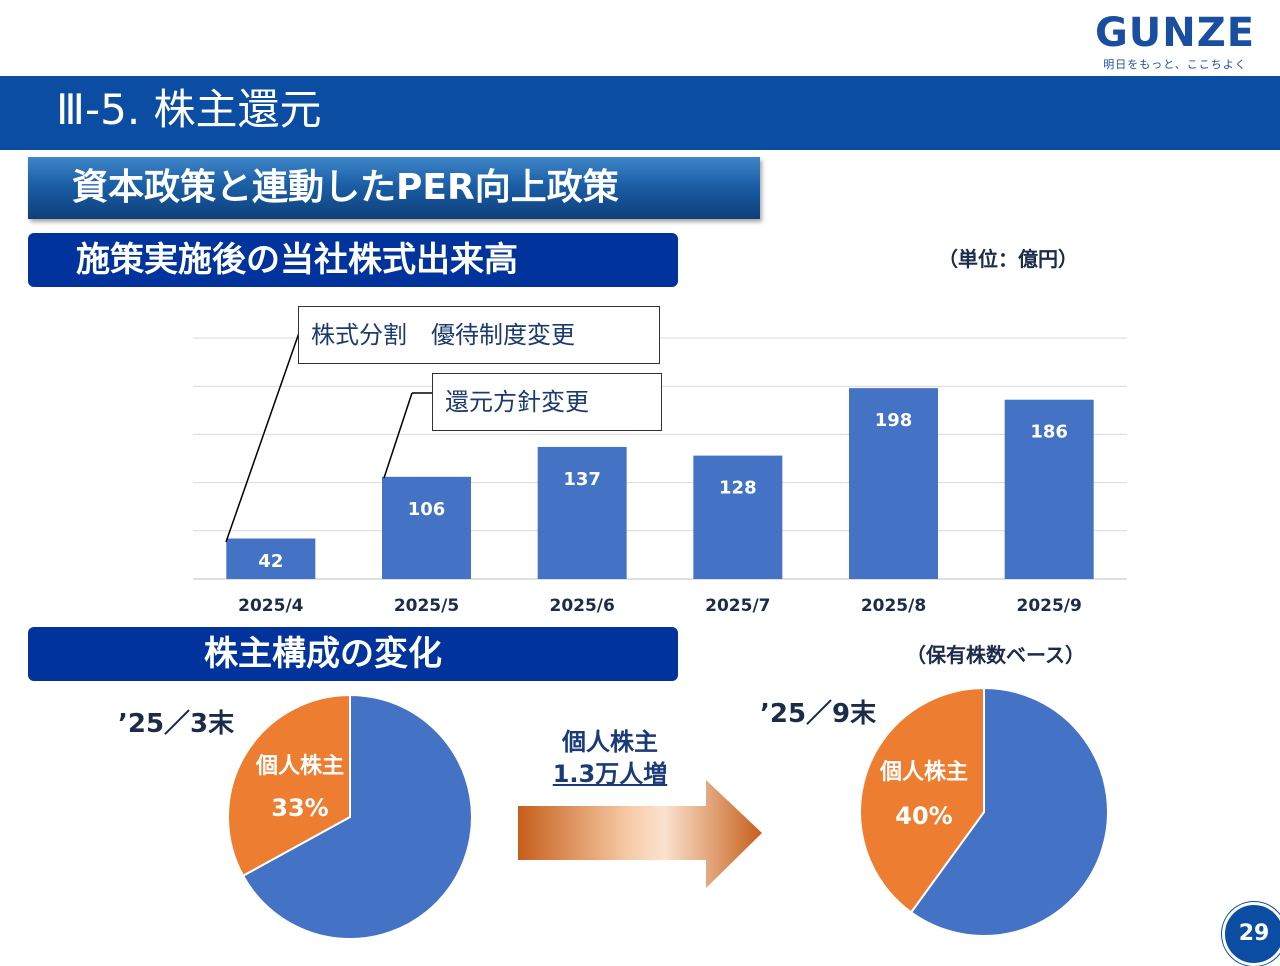  What do you see at coordinates (893, 606) in the screenshot?
I see `x-tick-label: 2025/8` at bounding box center [893, 606].